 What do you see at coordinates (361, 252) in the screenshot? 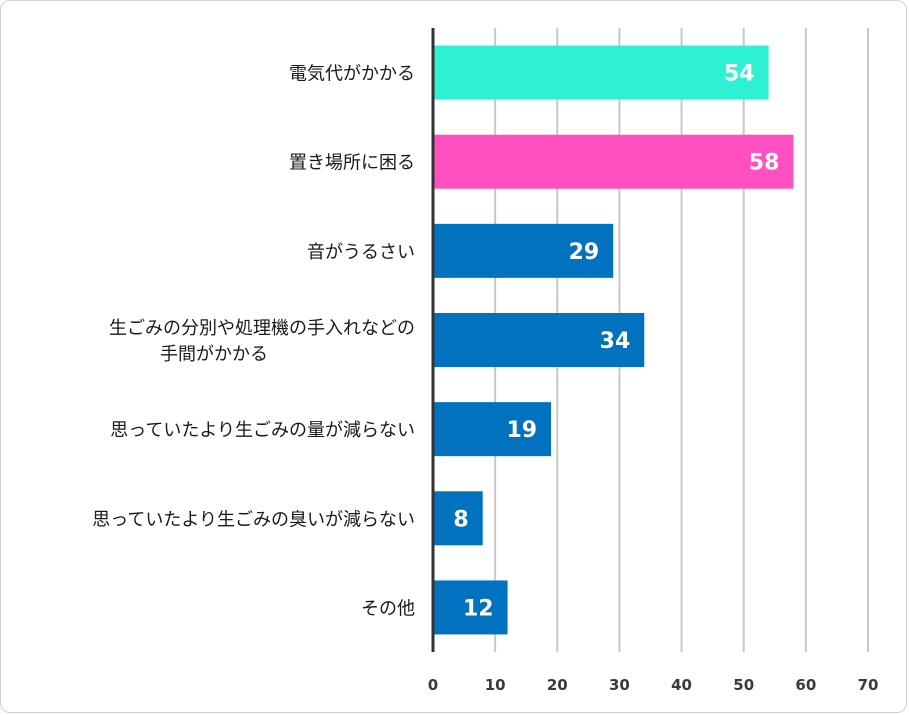
I see `category-label: 音がうるさい` at bounding box center [361, 252].